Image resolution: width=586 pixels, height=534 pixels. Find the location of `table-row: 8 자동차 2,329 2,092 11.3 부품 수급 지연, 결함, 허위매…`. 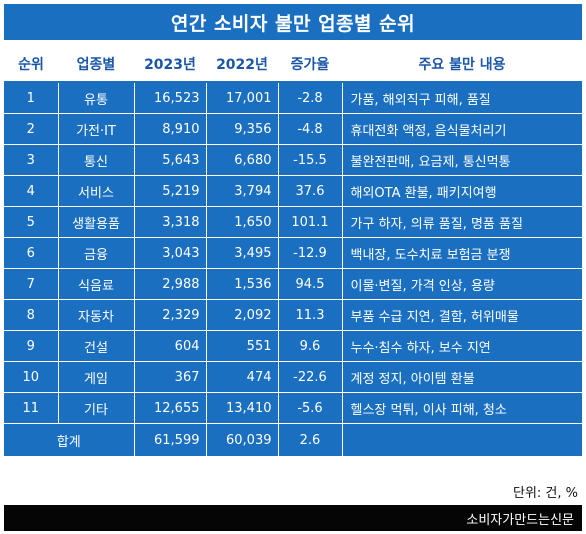

table-row: 8 자동차 2,329 2,092 11.3 부품 수급 지연, 결함, 허위매… is located at coordinates (293, 315).